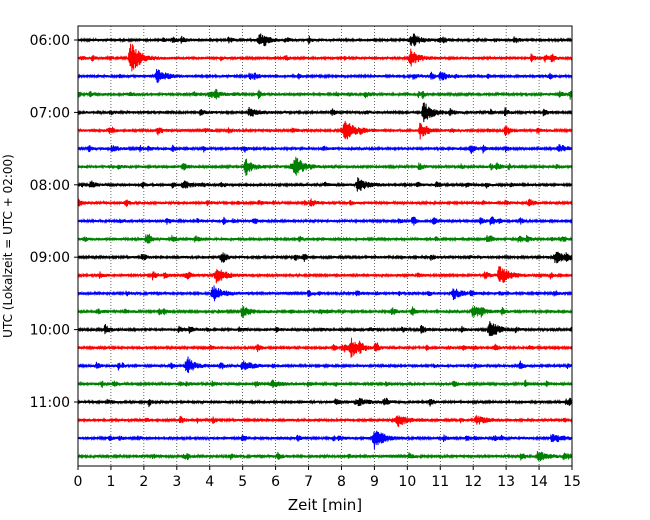 This screenshot has height=520, width=650. Describe the element at coordinates (209, 482) in the screenshot. I see `x-tick-label: 4` at that location.